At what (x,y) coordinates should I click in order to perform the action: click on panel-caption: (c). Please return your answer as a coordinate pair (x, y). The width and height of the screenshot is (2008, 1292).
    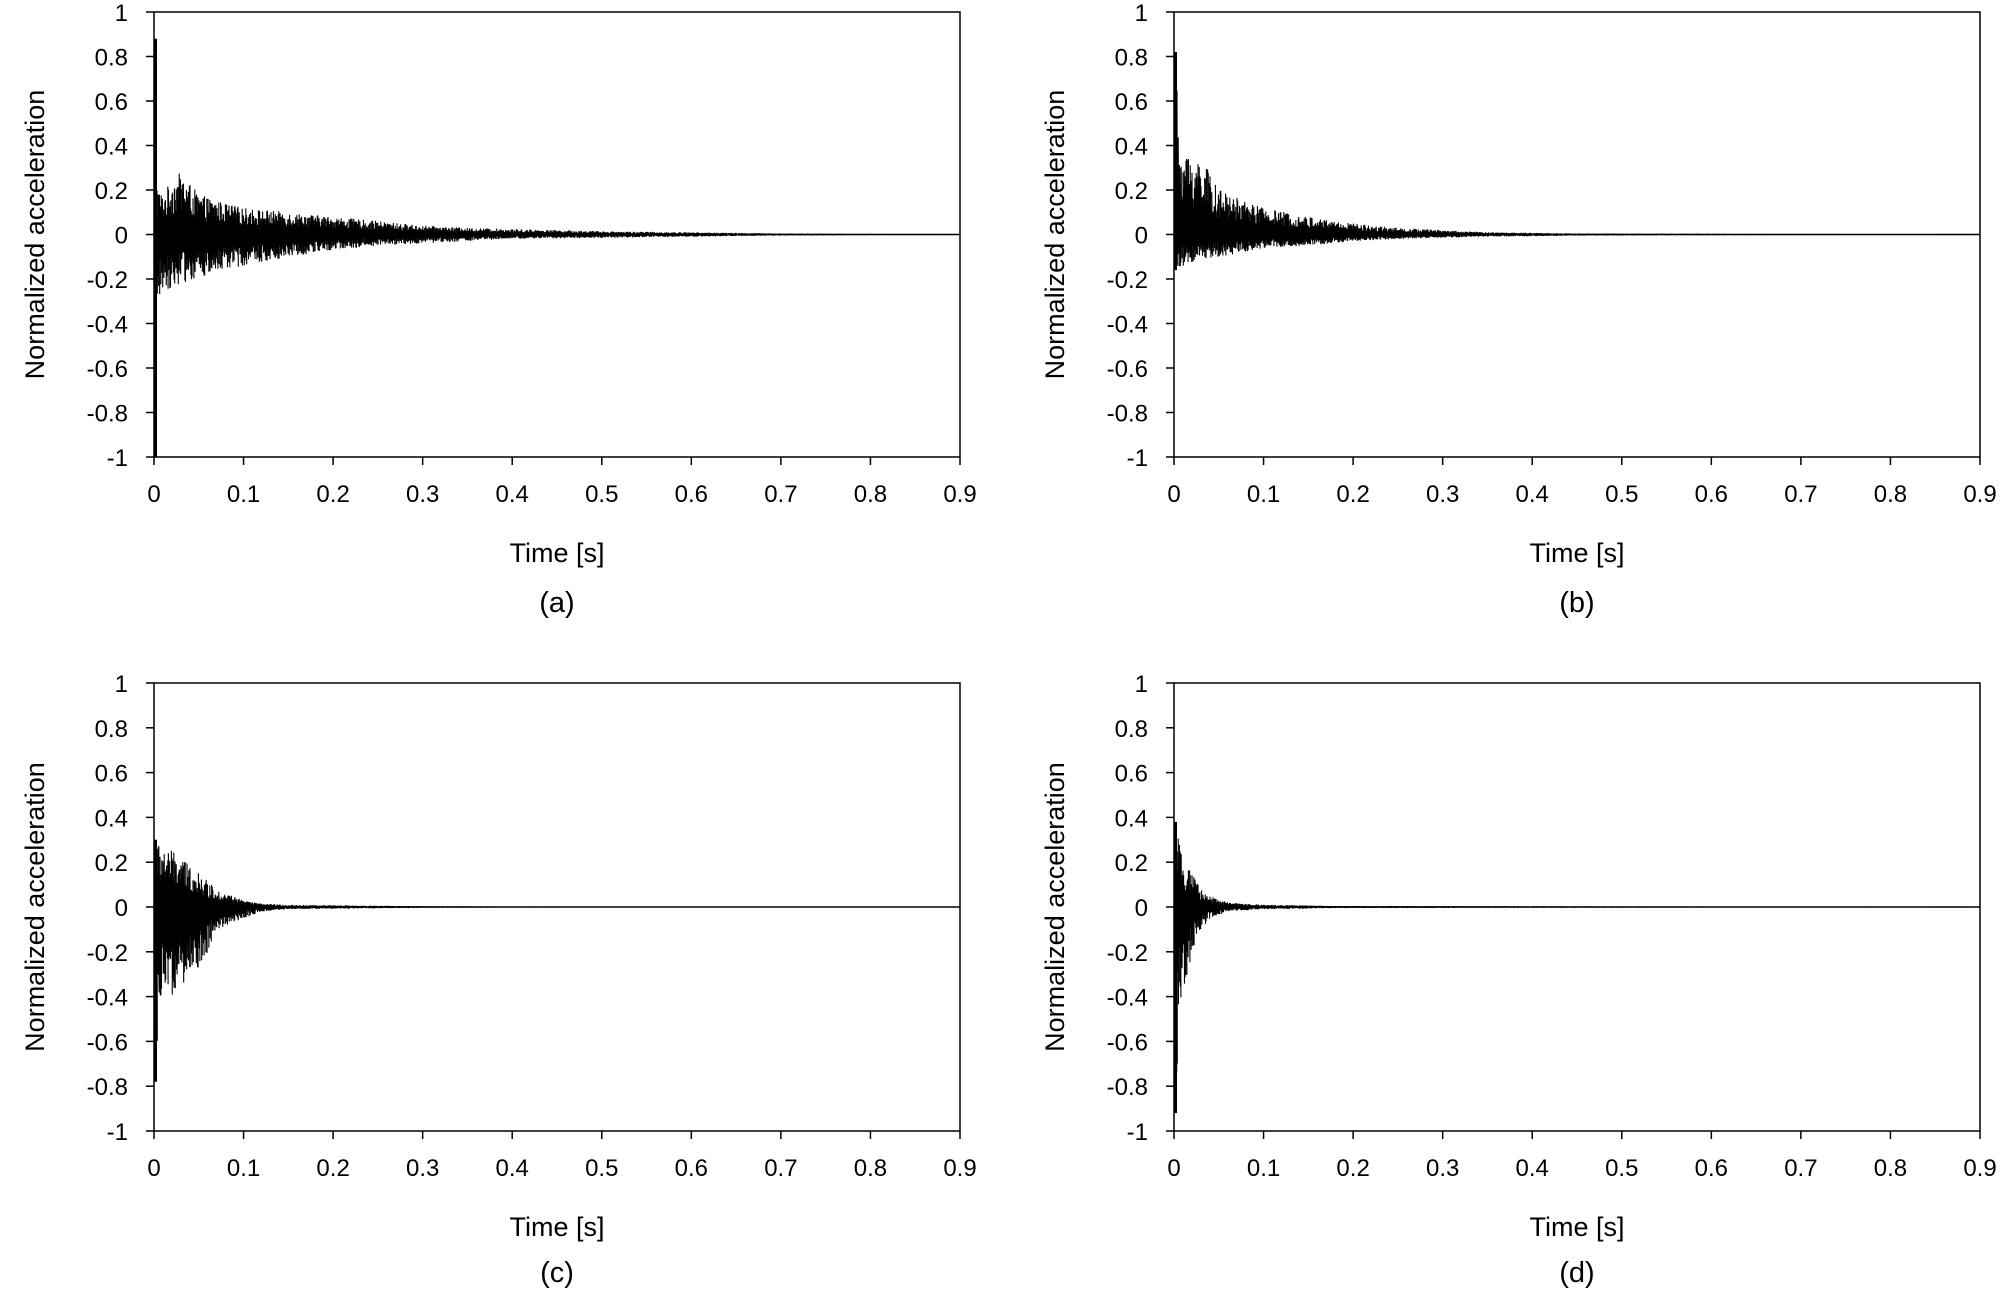
    Looking at the image, I should click on (557, 1273).